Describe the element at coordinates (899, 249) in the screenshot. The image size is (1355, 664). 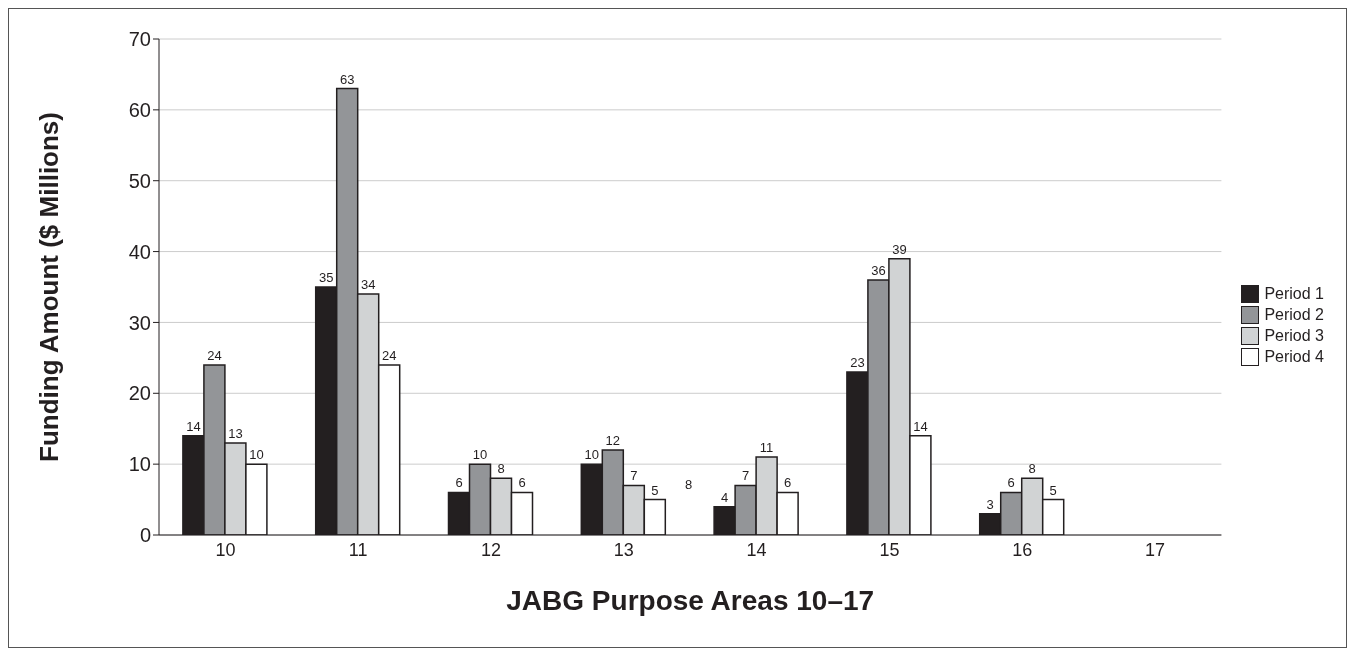
I see `data-label: 39` at that location.